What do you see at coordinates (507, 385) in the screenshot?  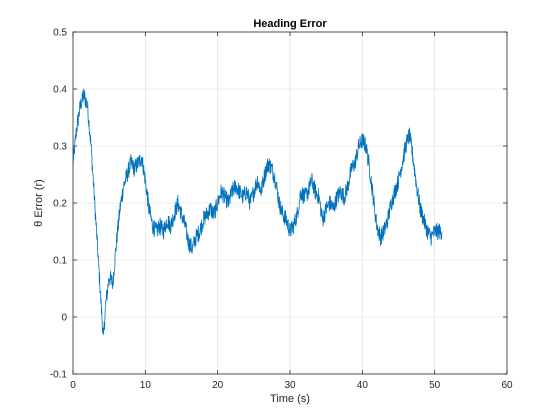 I see `x-tick-label: 60` at bounding box center [507, 385].